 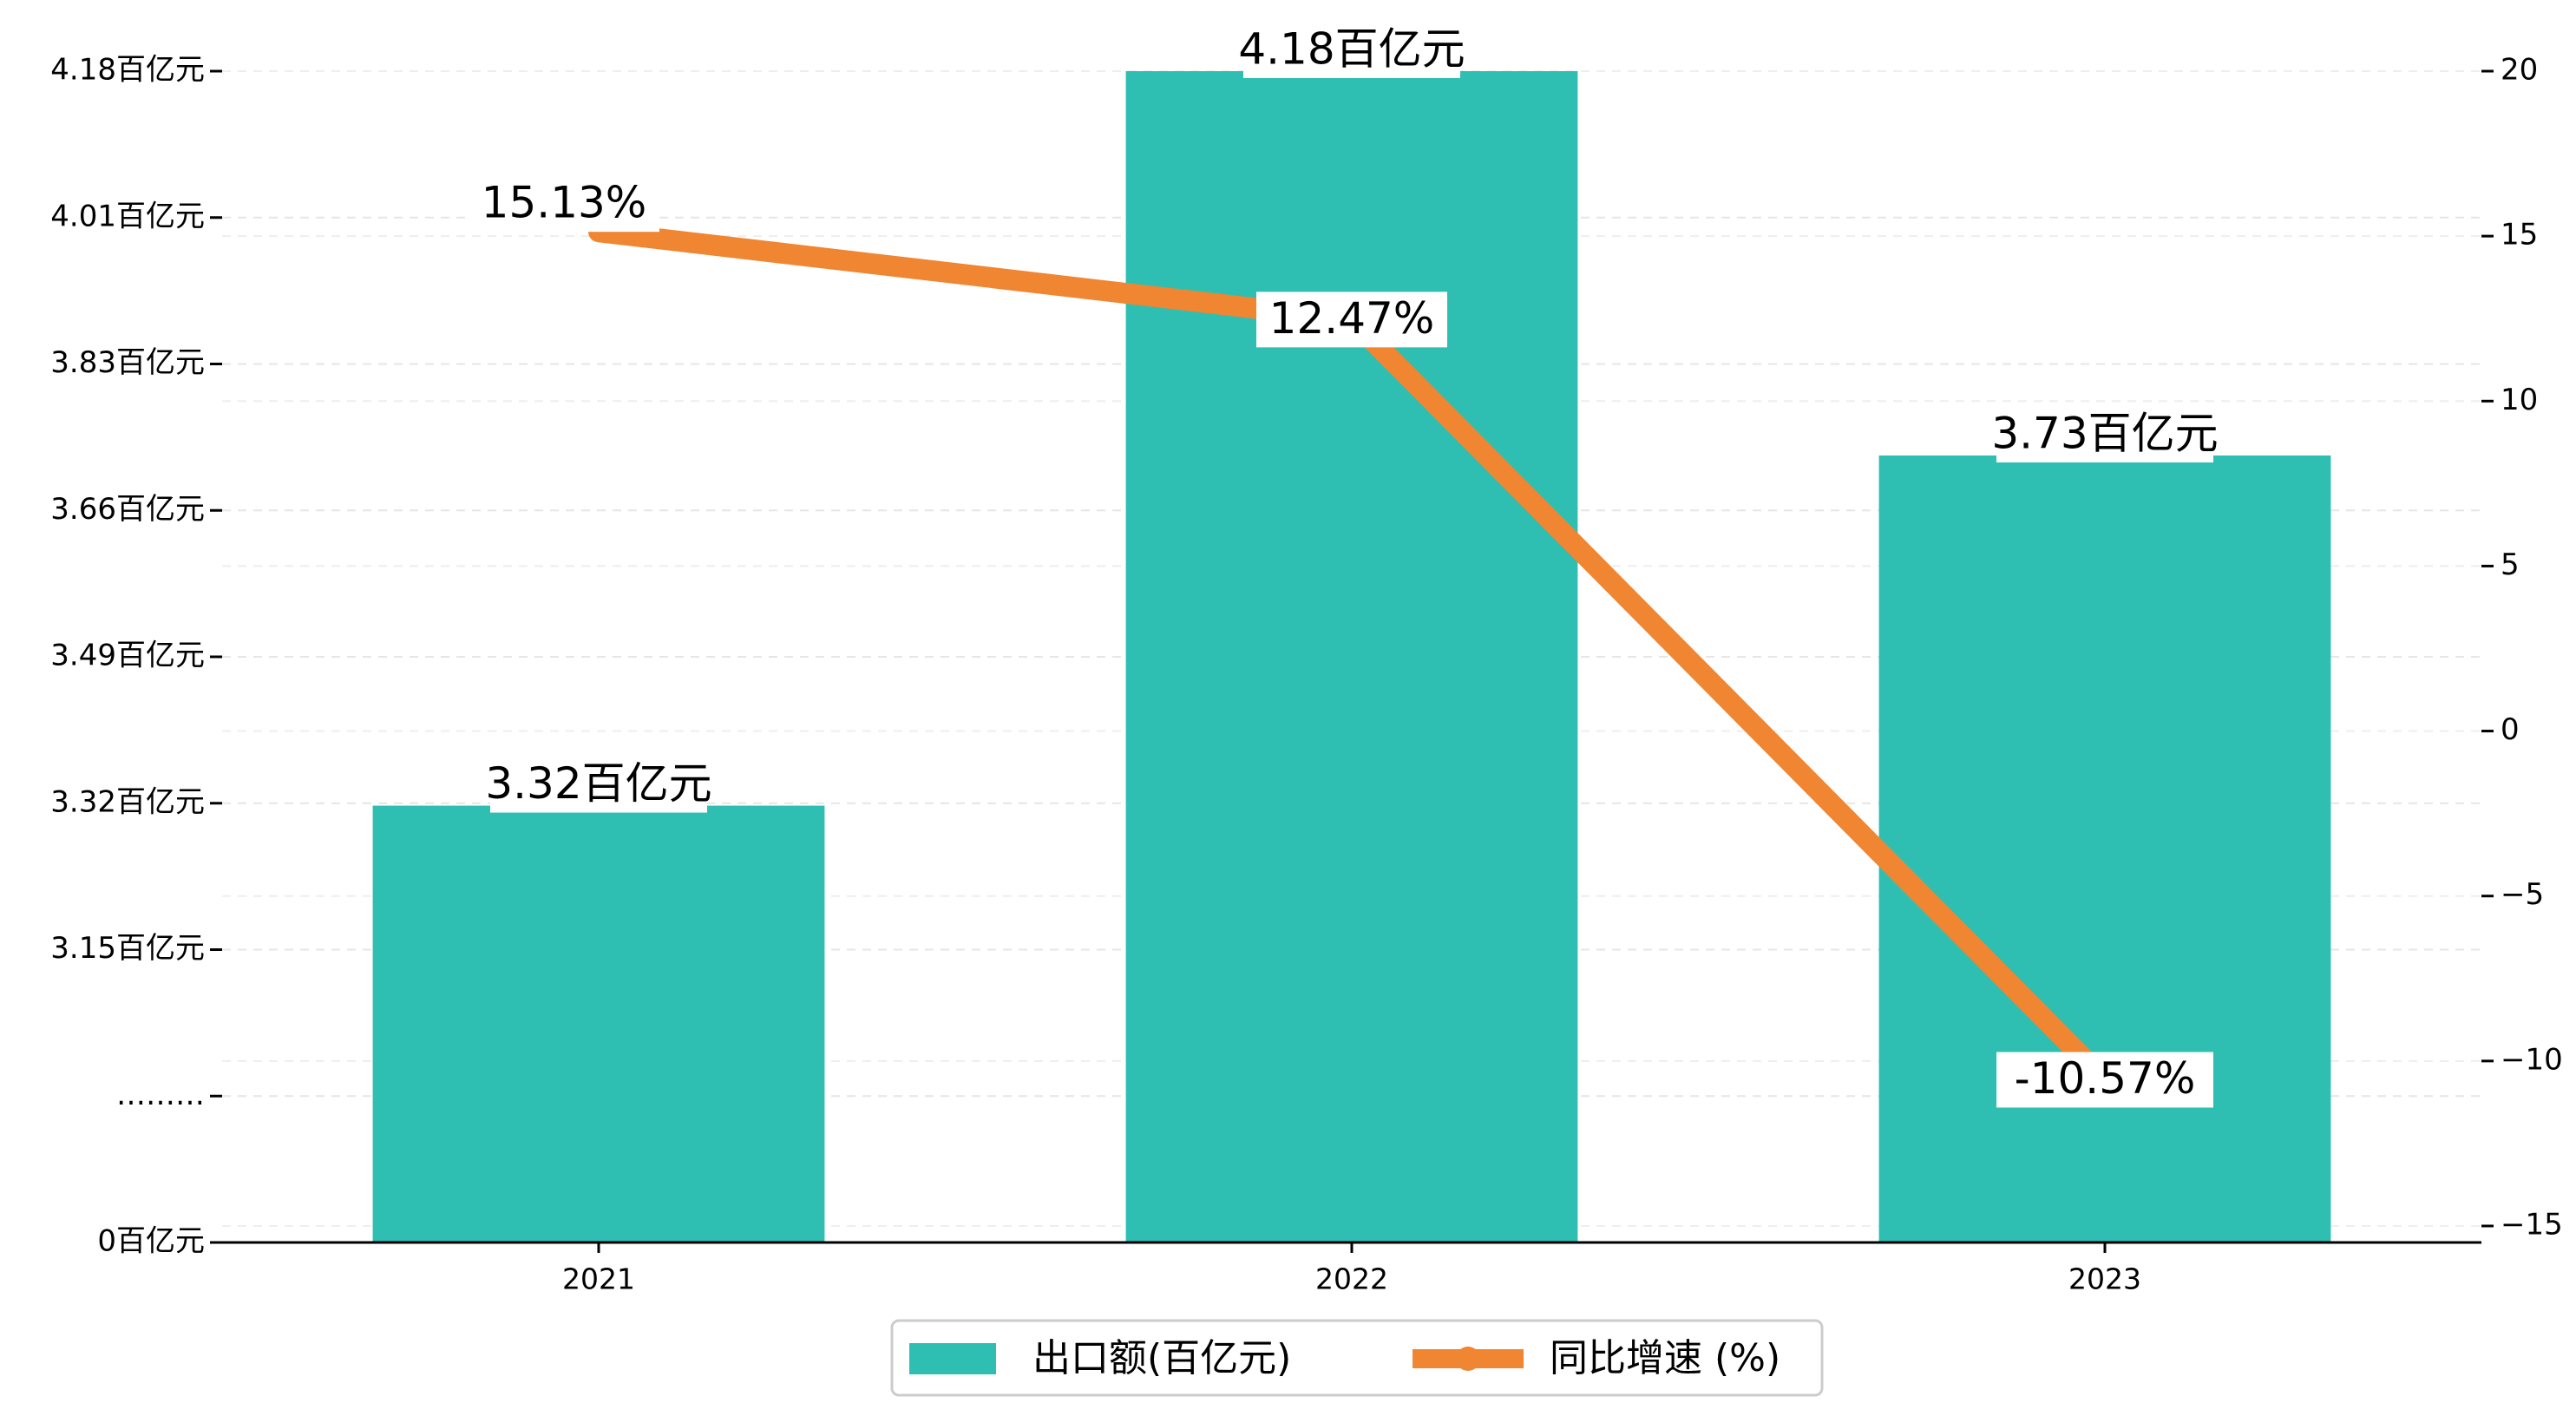 What do you see at coordinates (2104, 1279) in the screenshot?
I see `x-tick-label: 2023` at bounding box center [2104, 1279].